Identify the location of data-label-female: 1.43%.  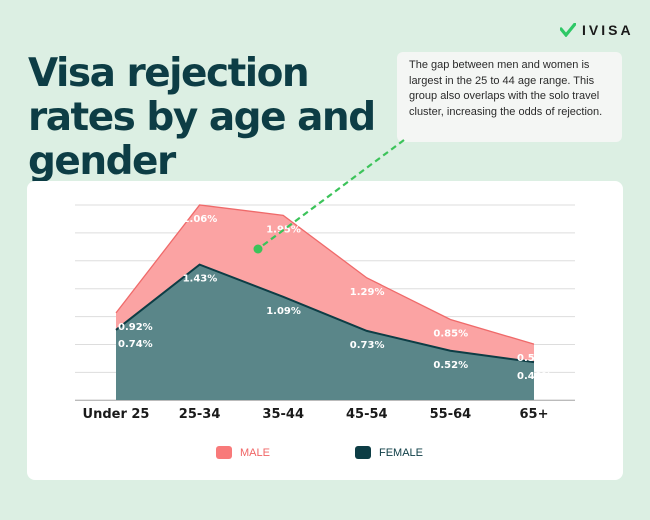
(200, 279).